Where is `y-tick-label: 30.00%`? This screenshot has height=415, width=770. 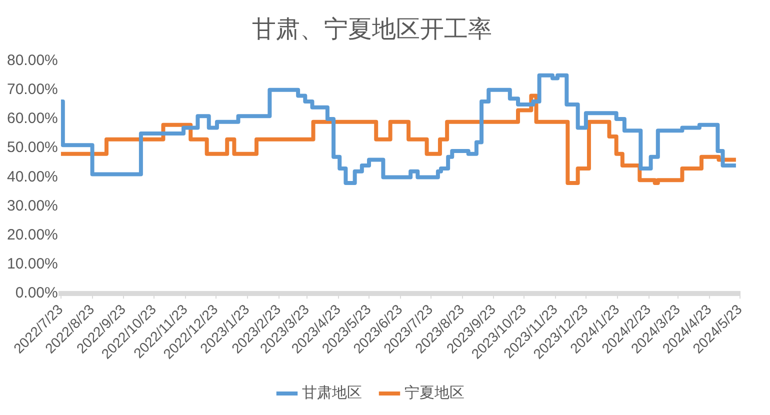
y-tick-label: 30.00% is located at coordinates (32, 205).